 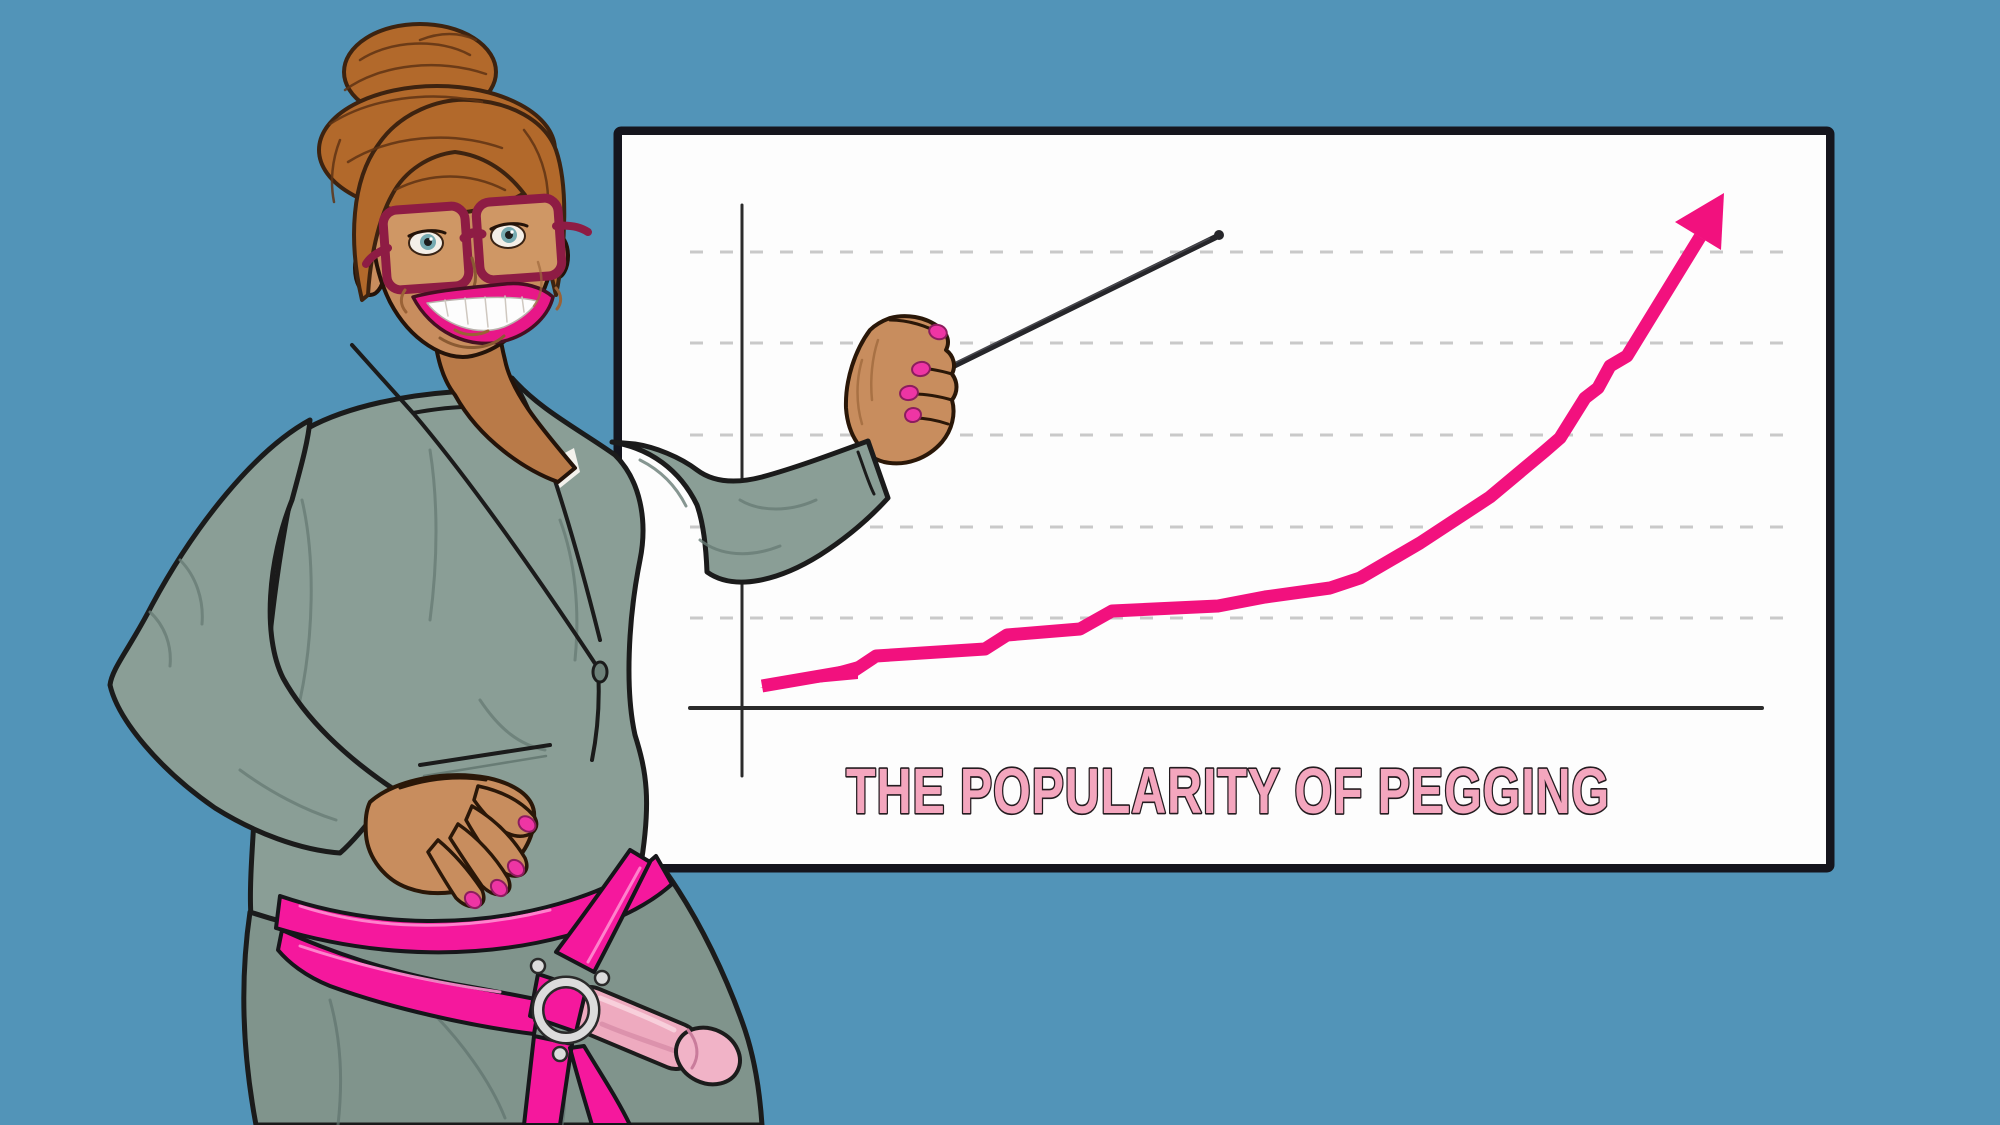 What do you see at coordinates (566, 1010) in the screenshot?
I see `harness-ring` at bounding box center [566, 1010].